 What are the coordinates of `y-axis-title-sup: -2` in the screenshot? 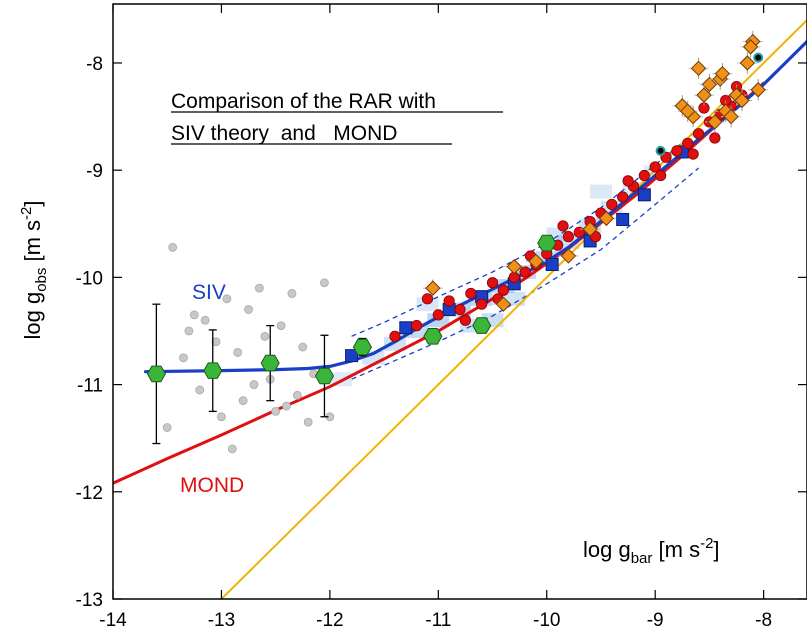 It's located at (26, 213).